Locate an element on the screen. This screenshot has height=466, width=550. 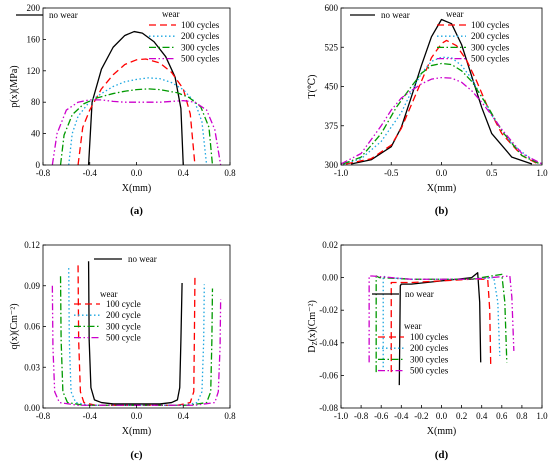
x-tick-label: -0.2 is located at coordinates (421, 416).